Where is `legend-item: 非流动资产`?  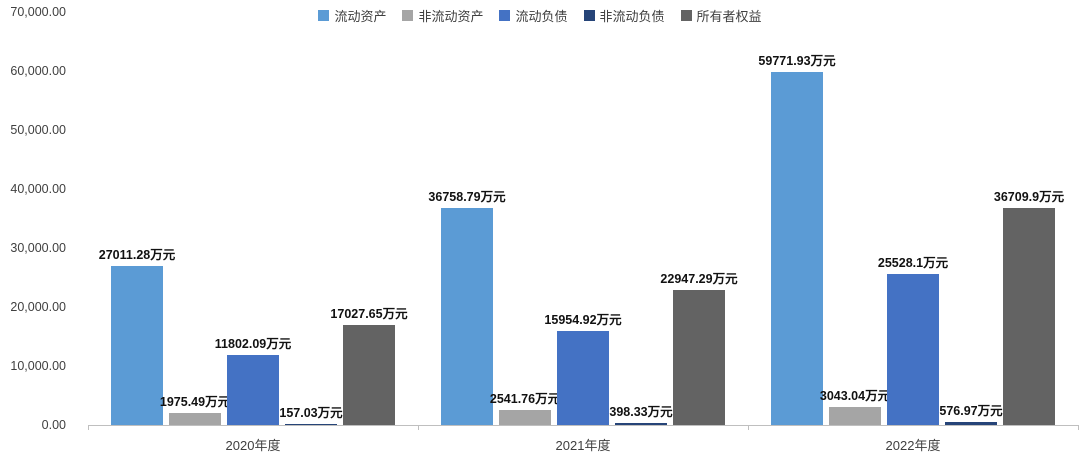
legend-item: 非流动资产 is located at coordinates (442, 15).